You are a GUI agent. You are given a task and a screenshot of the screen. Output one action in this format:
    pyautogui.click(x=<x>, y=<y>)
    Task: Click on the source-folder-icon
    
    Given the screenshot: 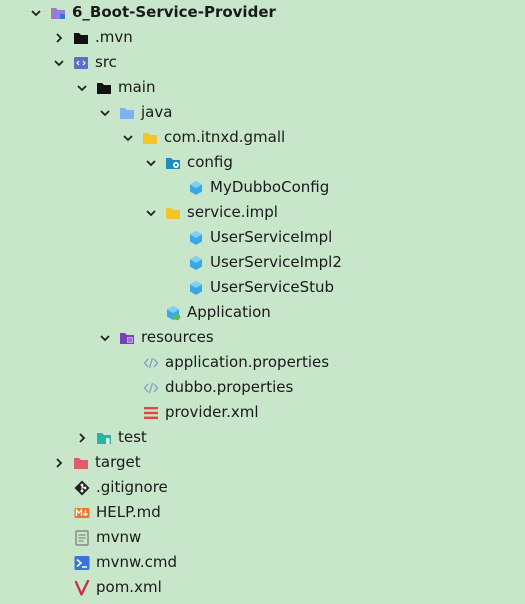 What is the action you would take?
    pyautogui.click(x=127, y=113)
    